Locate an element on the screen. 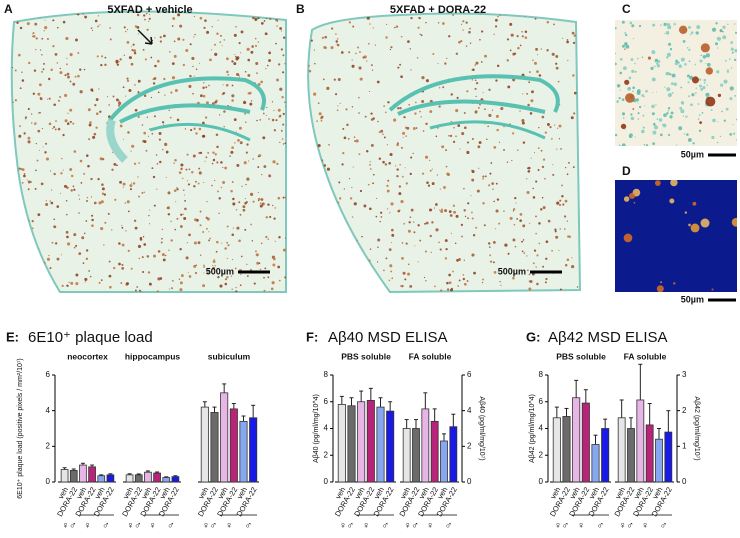  y-tick-label: 6 is located at coordinates (541, 401).